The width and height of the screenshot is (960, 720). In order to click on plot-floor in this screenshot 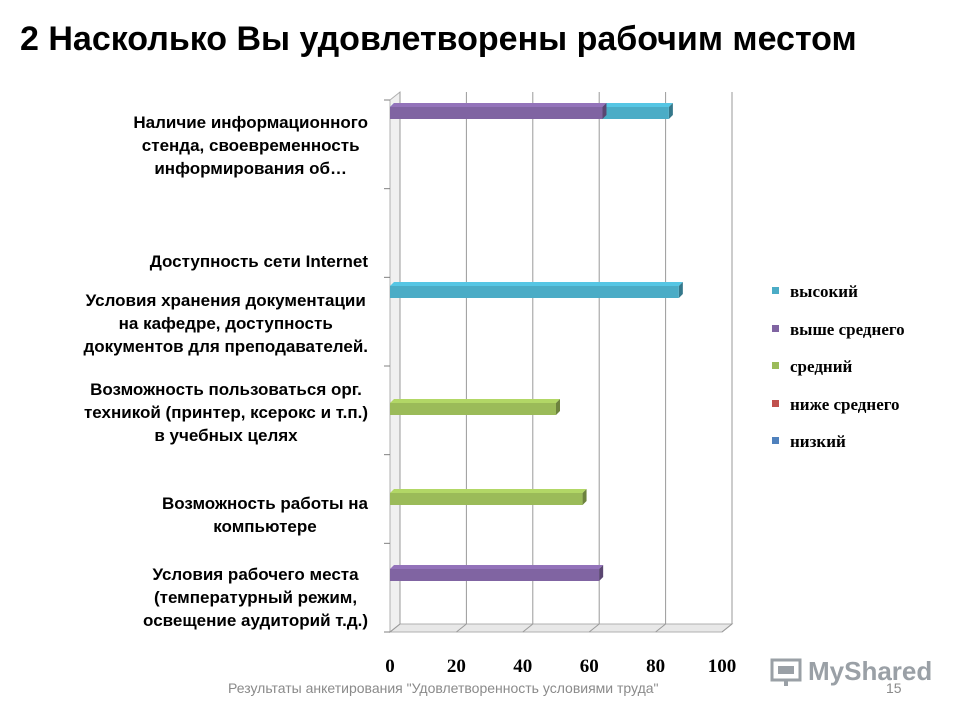, I will do `click(561, 628)`.